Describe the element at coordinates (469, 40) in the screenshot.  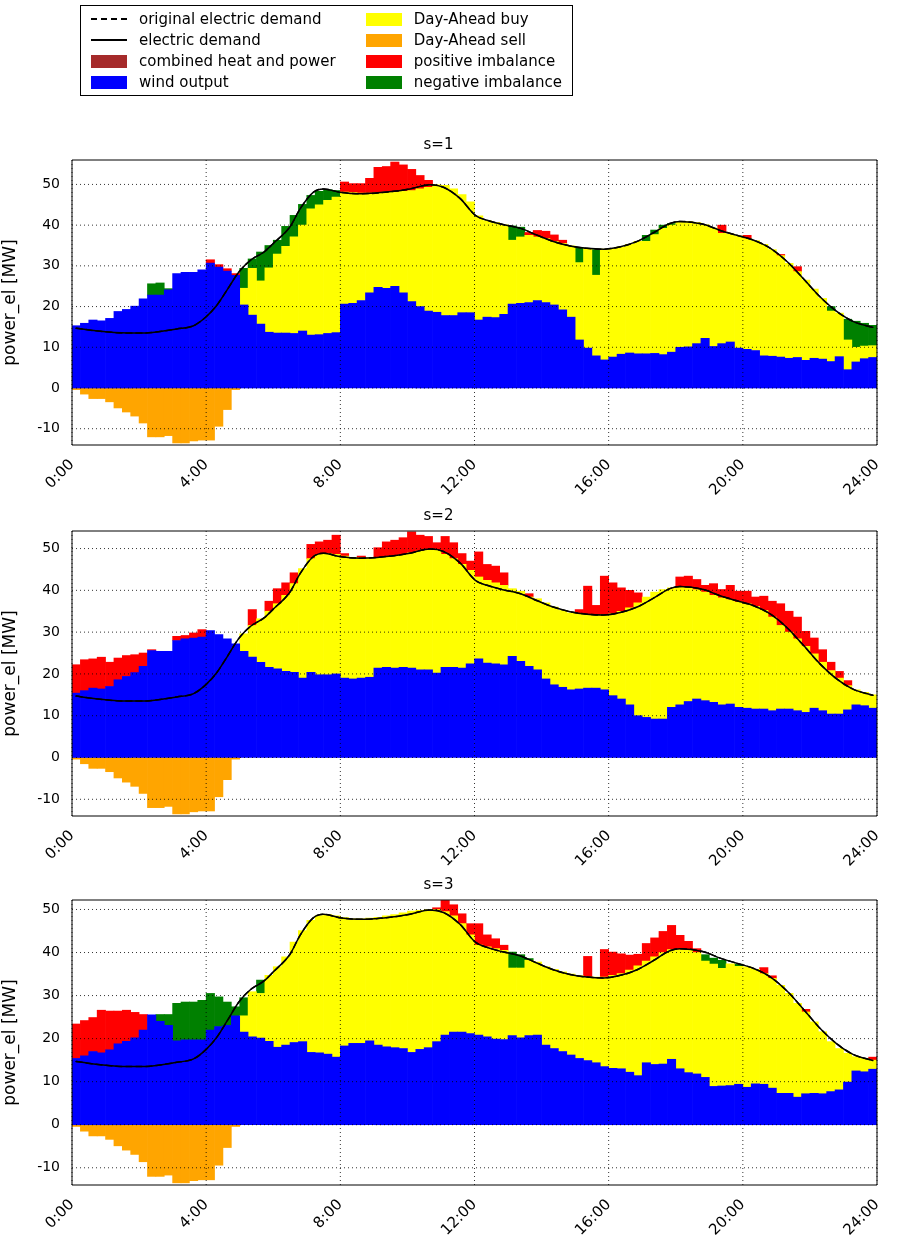
I see `legend-label: Day-Ahead sell` at that location.